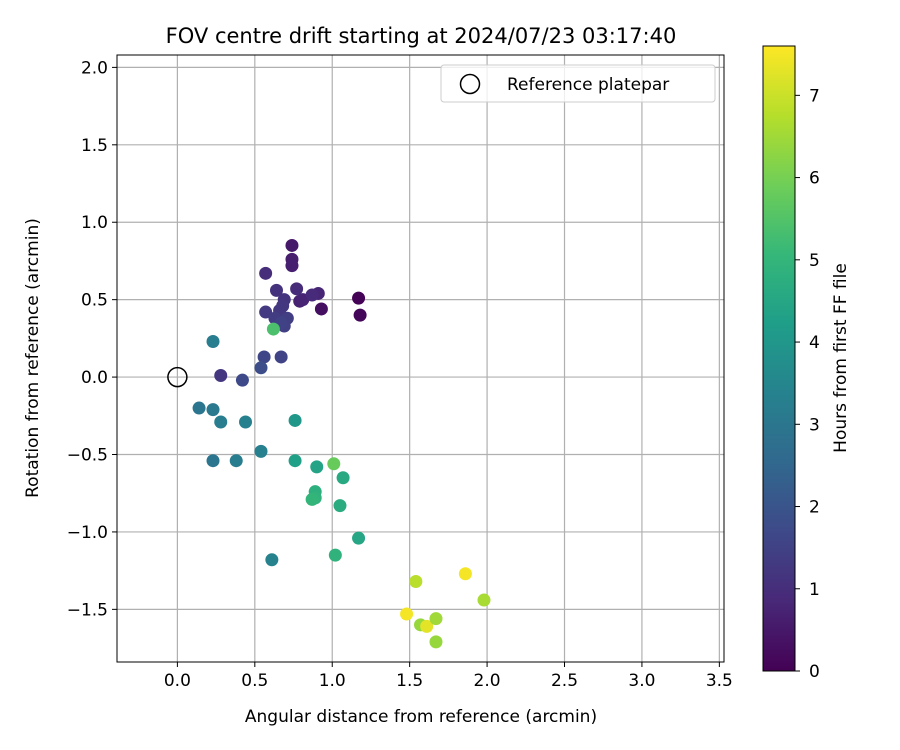  Describe the element at coordinates (94, 68) in the screenshot. I see `y-tick-label: 2.0` at that location.